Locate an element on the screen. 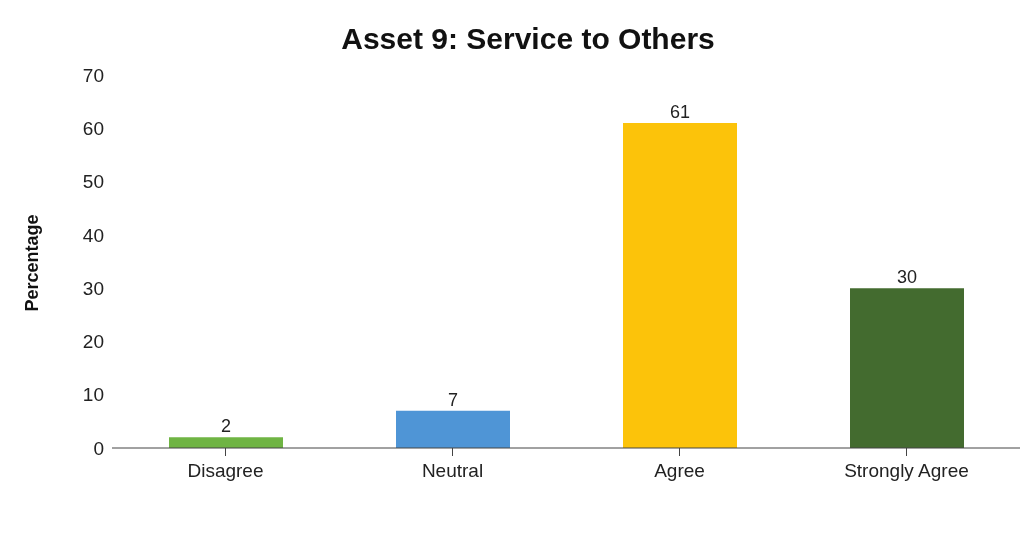  x-tick-label: Disagree is located at coordinates (225, 471).